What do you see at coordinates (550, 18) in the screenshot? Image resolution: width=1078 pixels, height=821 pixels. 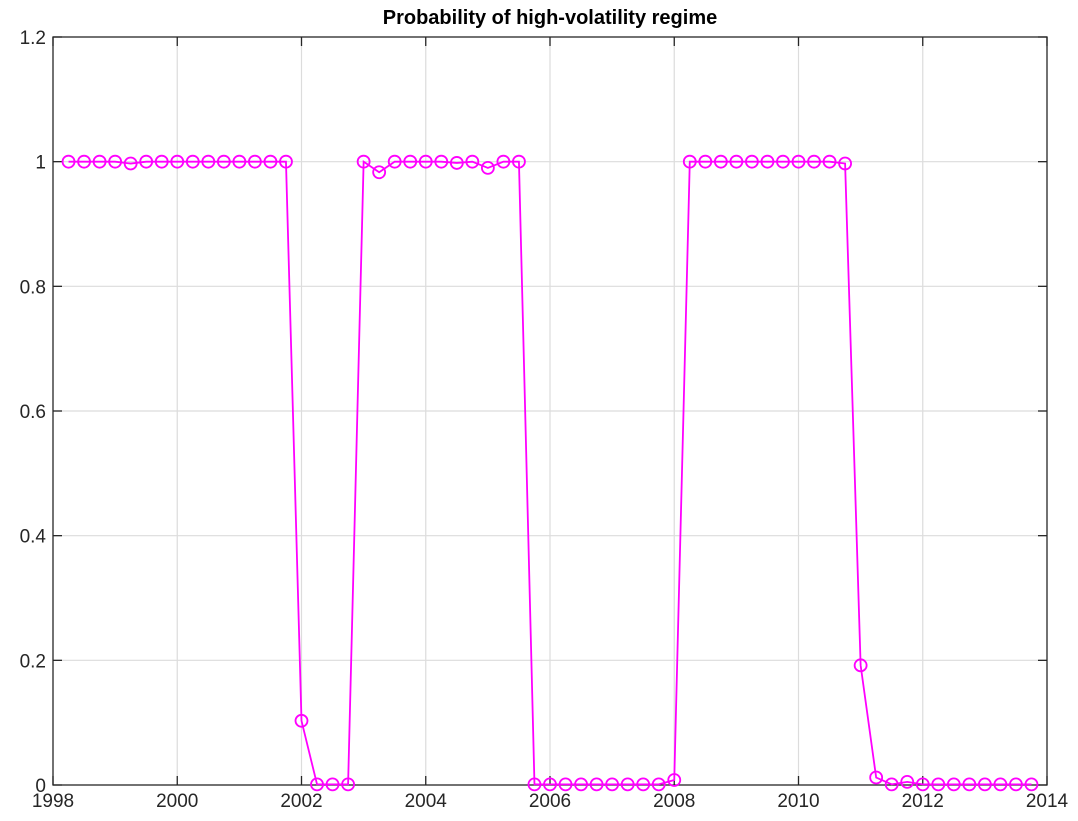 I see `chart-title: Probability of high-volatility regime` at bounding box center [550, 18].